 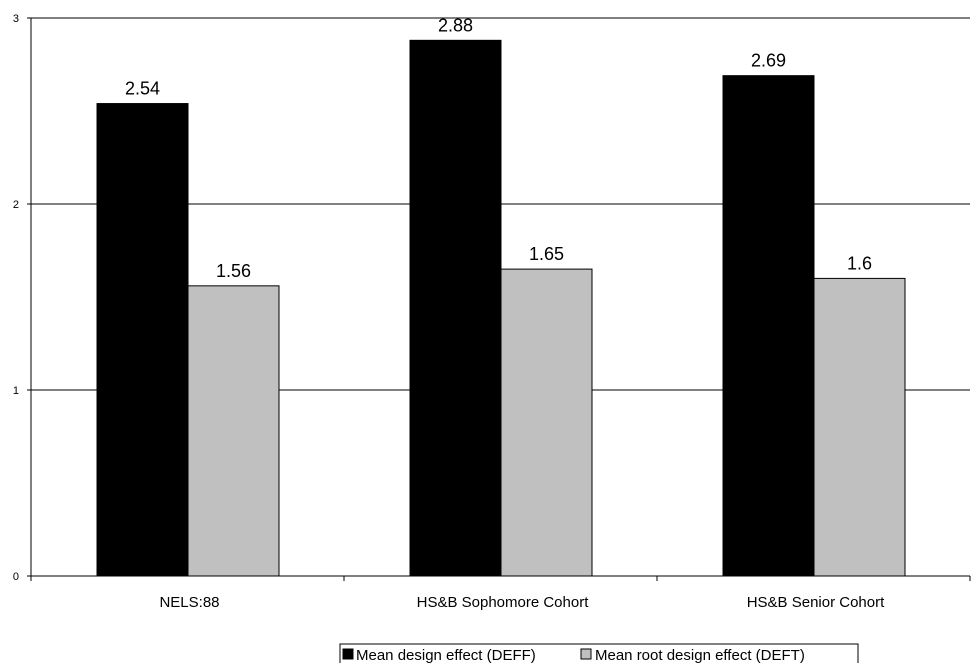 What do you see at coordinates (189, 602) in the screenshot?
I see `x-tick-label: NELS:88` at bounding box center [189, 602].